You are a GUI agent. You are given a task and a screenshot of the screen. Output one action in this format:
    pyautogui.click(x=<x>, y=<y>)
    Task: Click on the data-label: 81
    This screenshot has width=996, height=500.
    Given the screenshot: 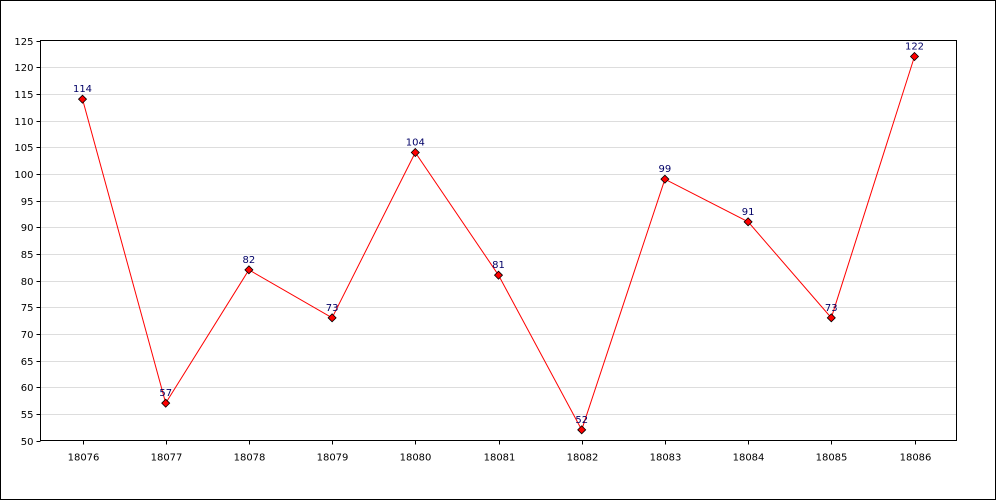 What is the action you would take?
    pyautogui.click(x=498, y=265)
    